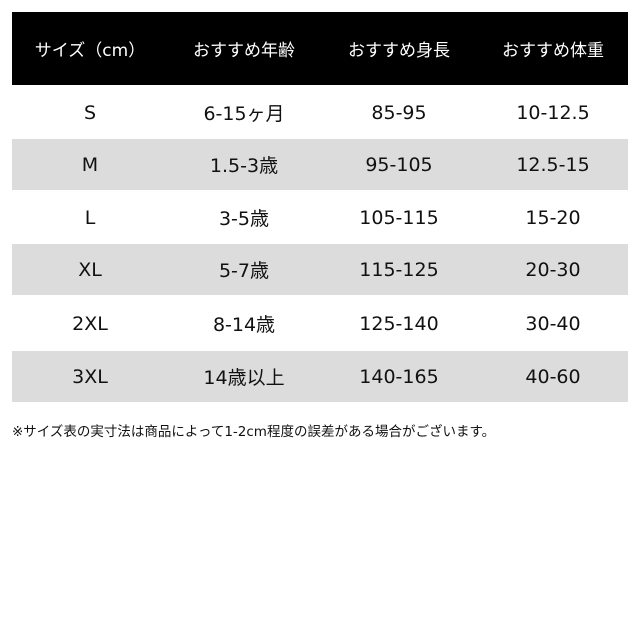 This screenshot has width=640, height=640. What do you see at coordinates (90, 217) in the screenshot?
I see `table-cell: L` at bounding box center [90, 217].